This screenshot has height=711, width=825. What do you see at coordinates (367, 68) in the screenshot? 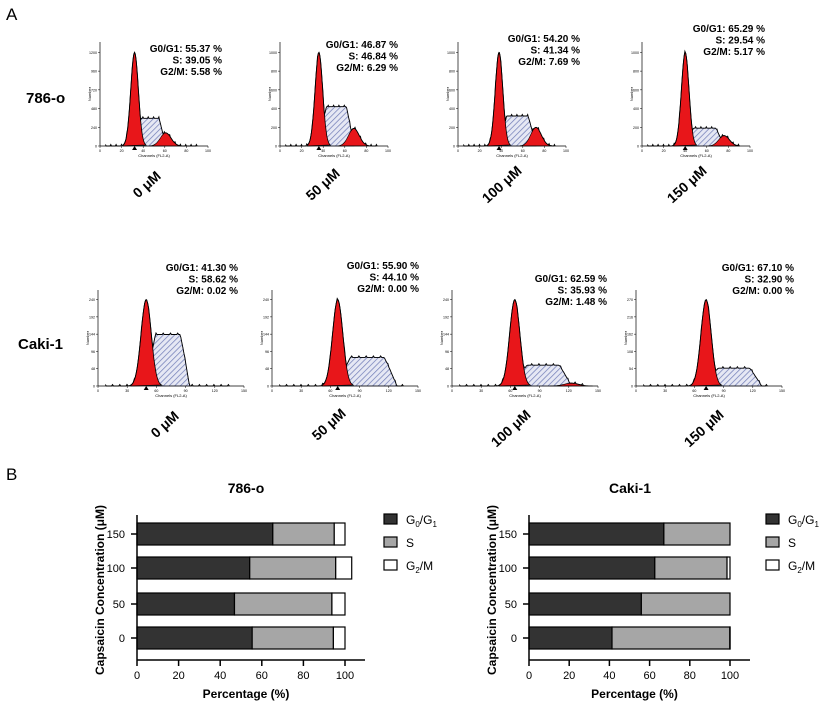
I see `histogram-phase-percentage: G2/M: 6.29 %` at bounding box center [367, 68].